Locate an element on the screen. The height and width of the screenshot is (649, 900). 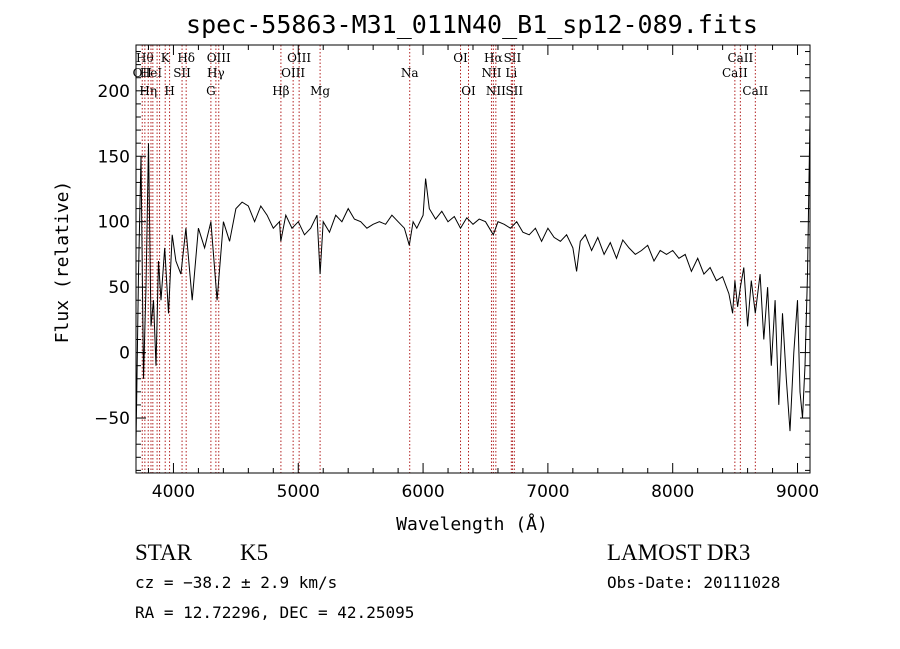
x-tick-label: 6000 is located at coordinates (422, 492).